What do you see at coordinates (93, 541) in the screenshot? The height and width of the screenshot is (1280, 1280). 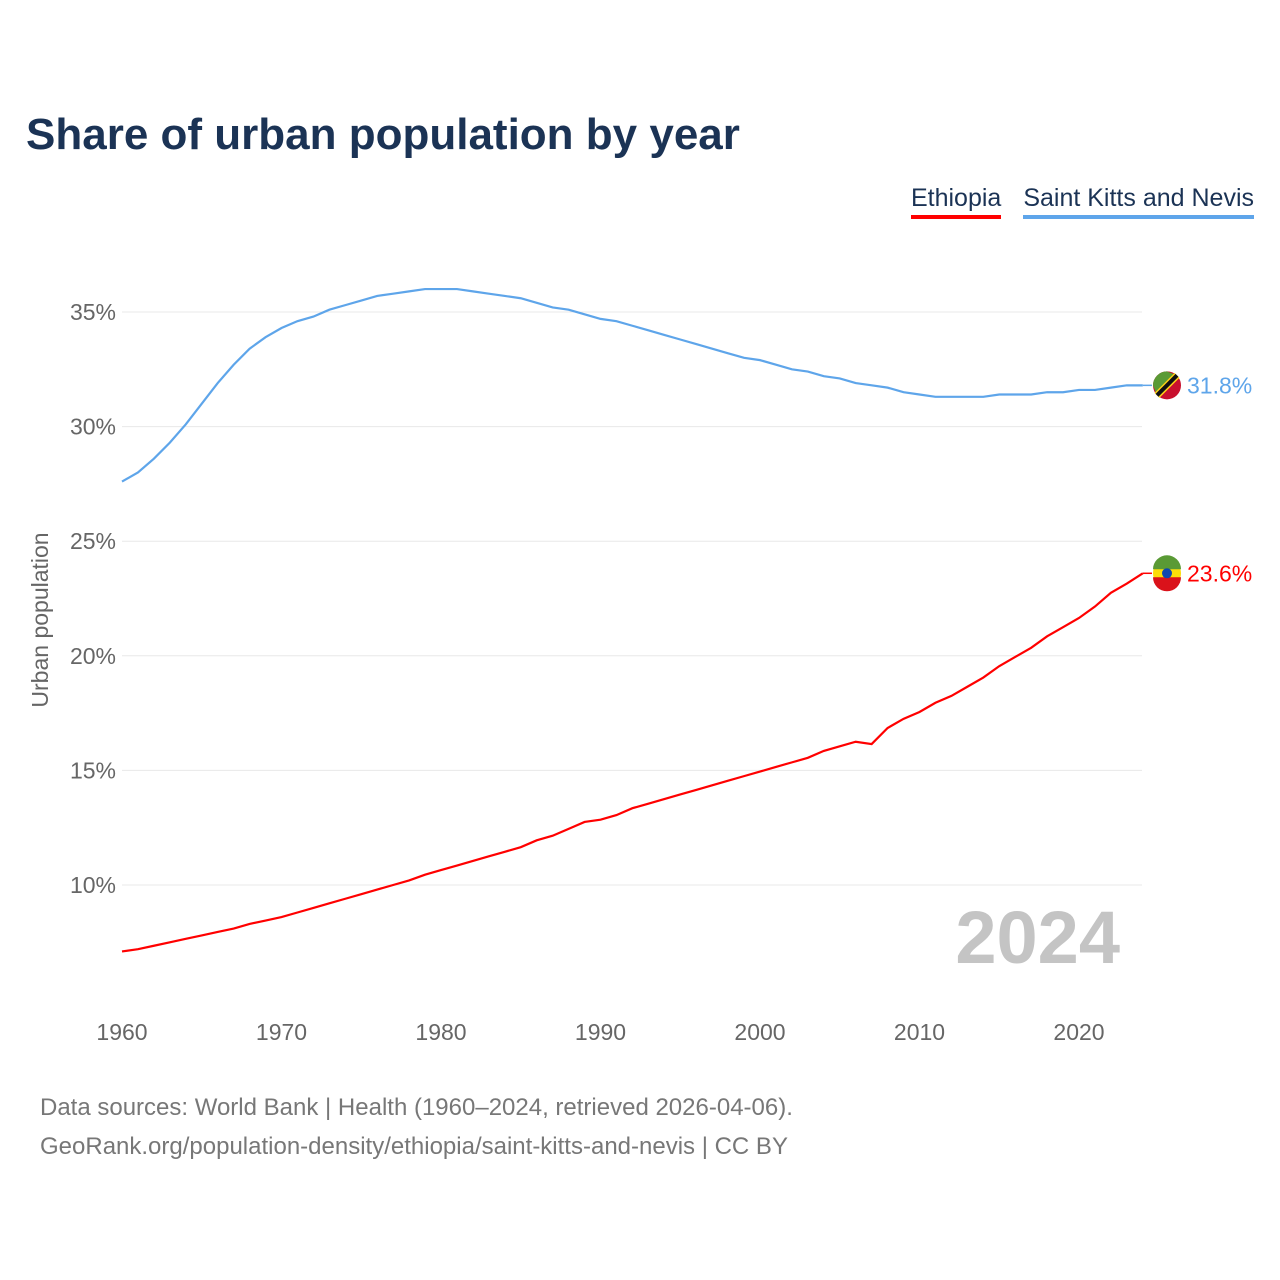 I see `y-tick-label: 25%` at bounding box center [93, 541].